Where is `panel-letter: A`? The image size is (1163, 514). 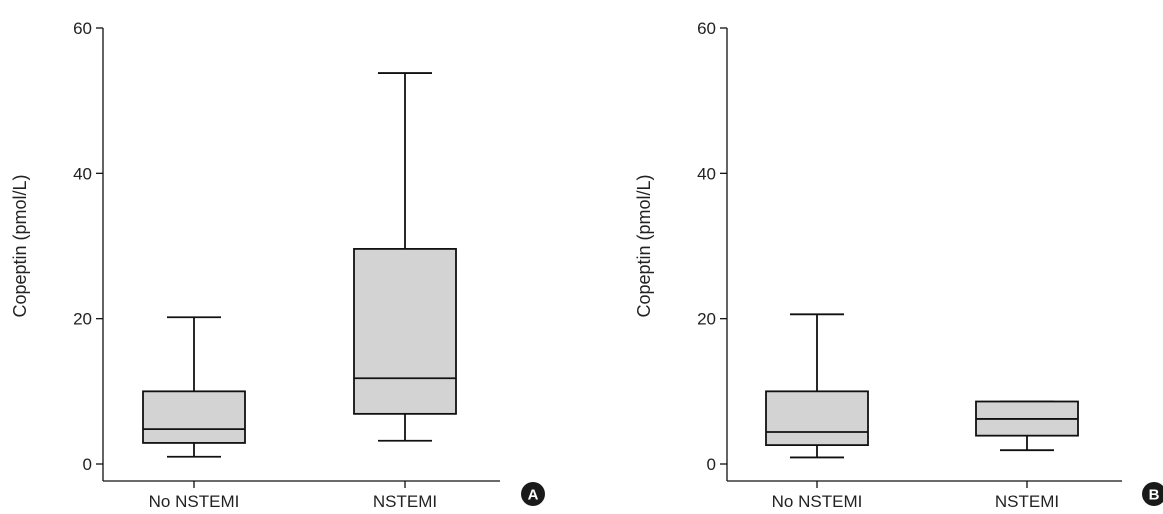 panel-letter: A is located at coordinates (533, 495).